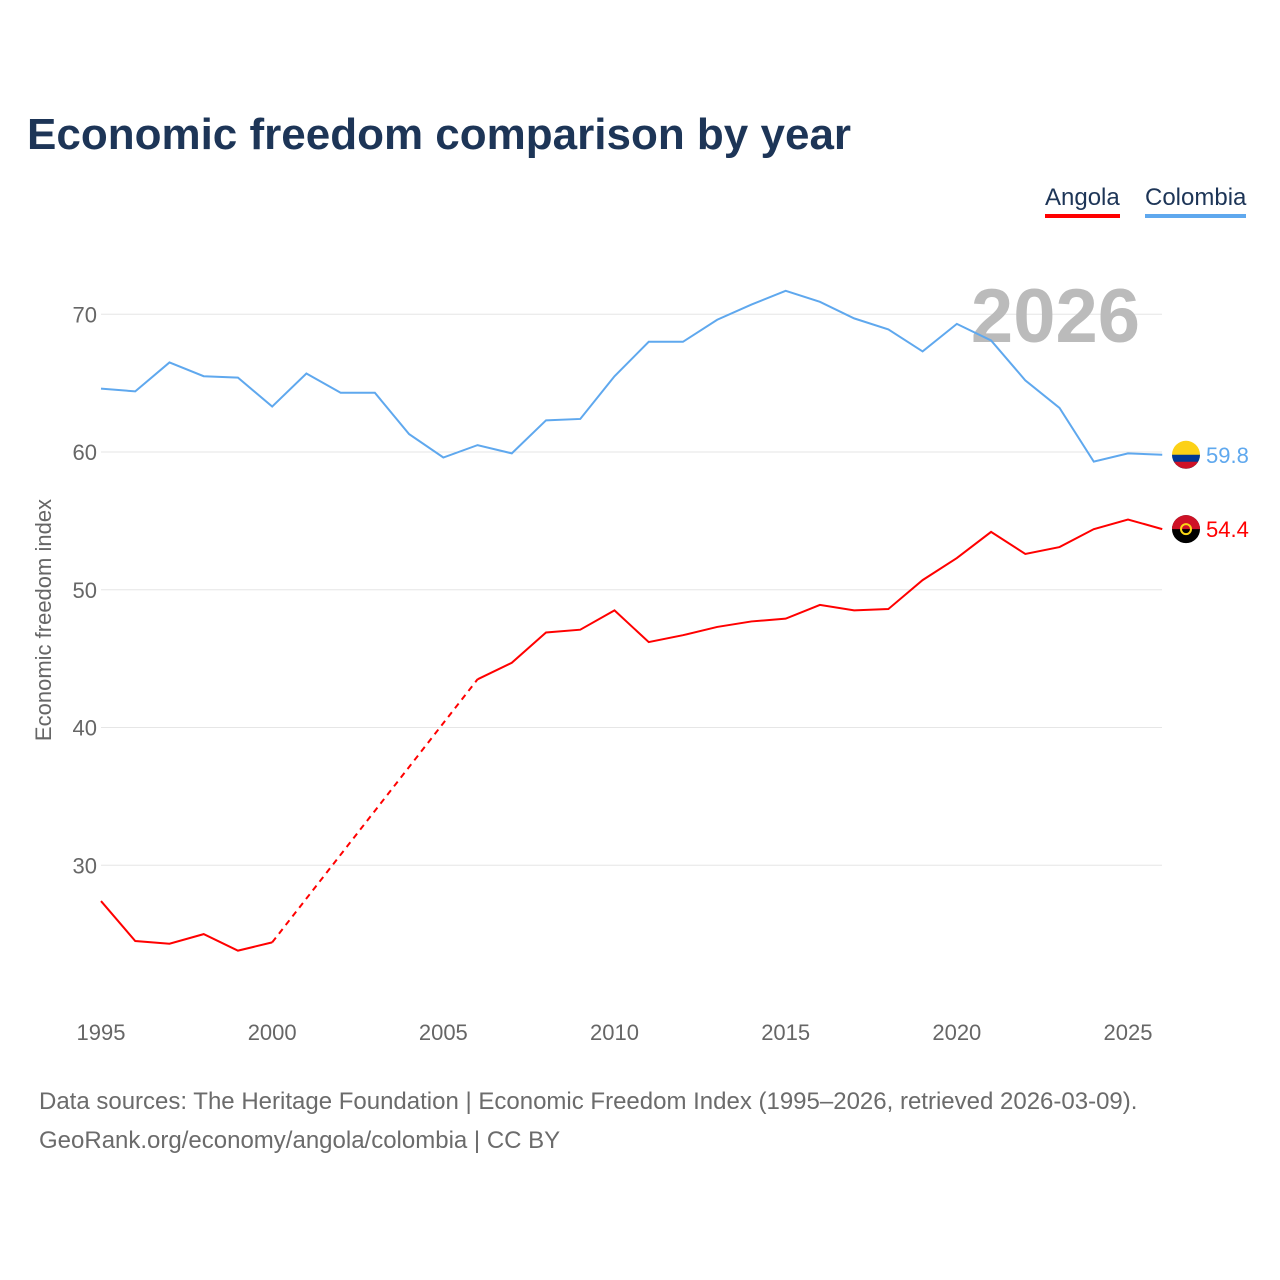  I want to click on y-tick-label: 70, so click(85, 314).